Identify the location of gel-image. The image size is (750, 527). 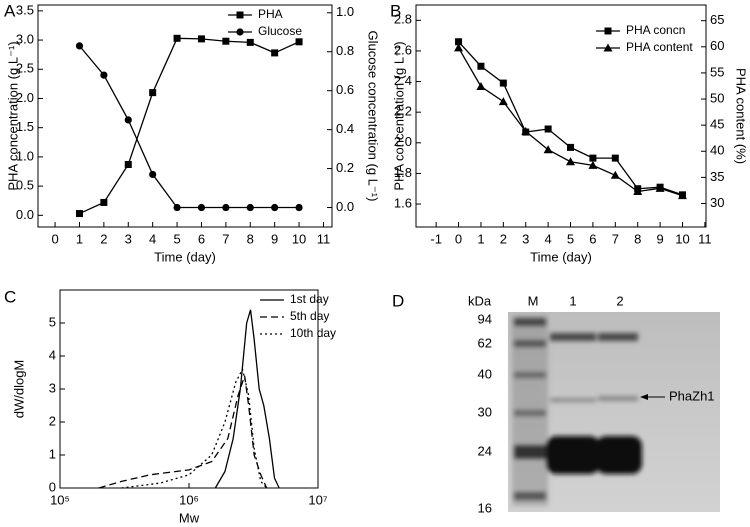
(614, 412).